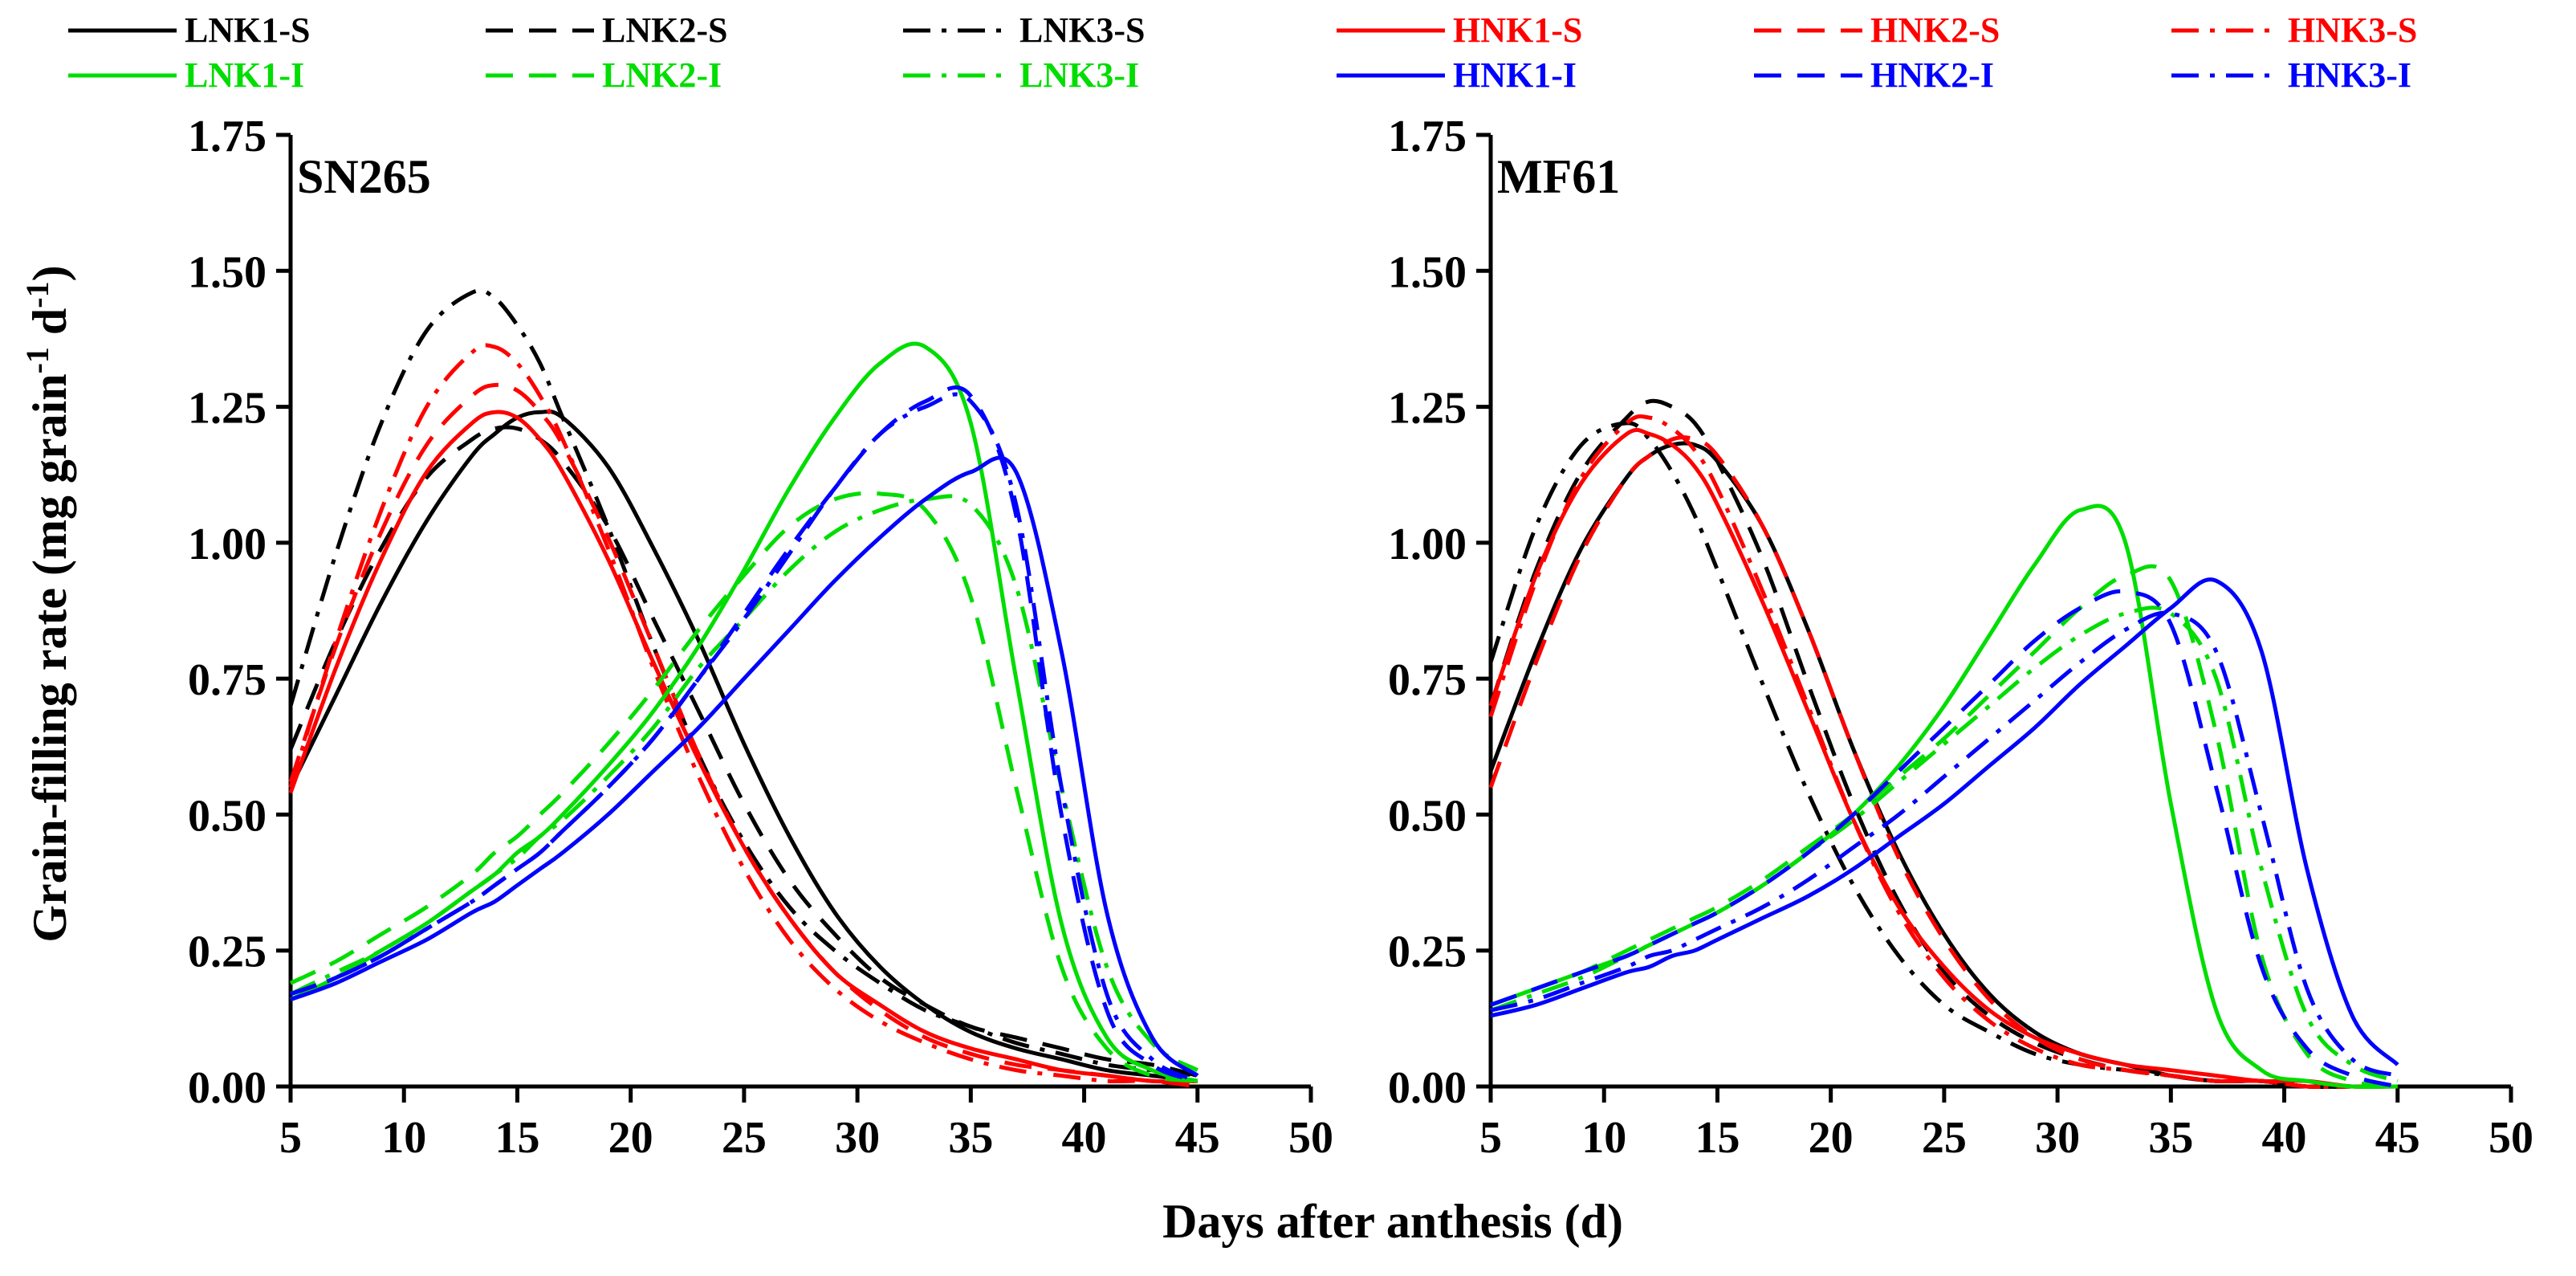  Describe the element at coordinates (2349, 75) in the screenshot. I see `legend-label-hnk3-i: HNK3-I` at that location.